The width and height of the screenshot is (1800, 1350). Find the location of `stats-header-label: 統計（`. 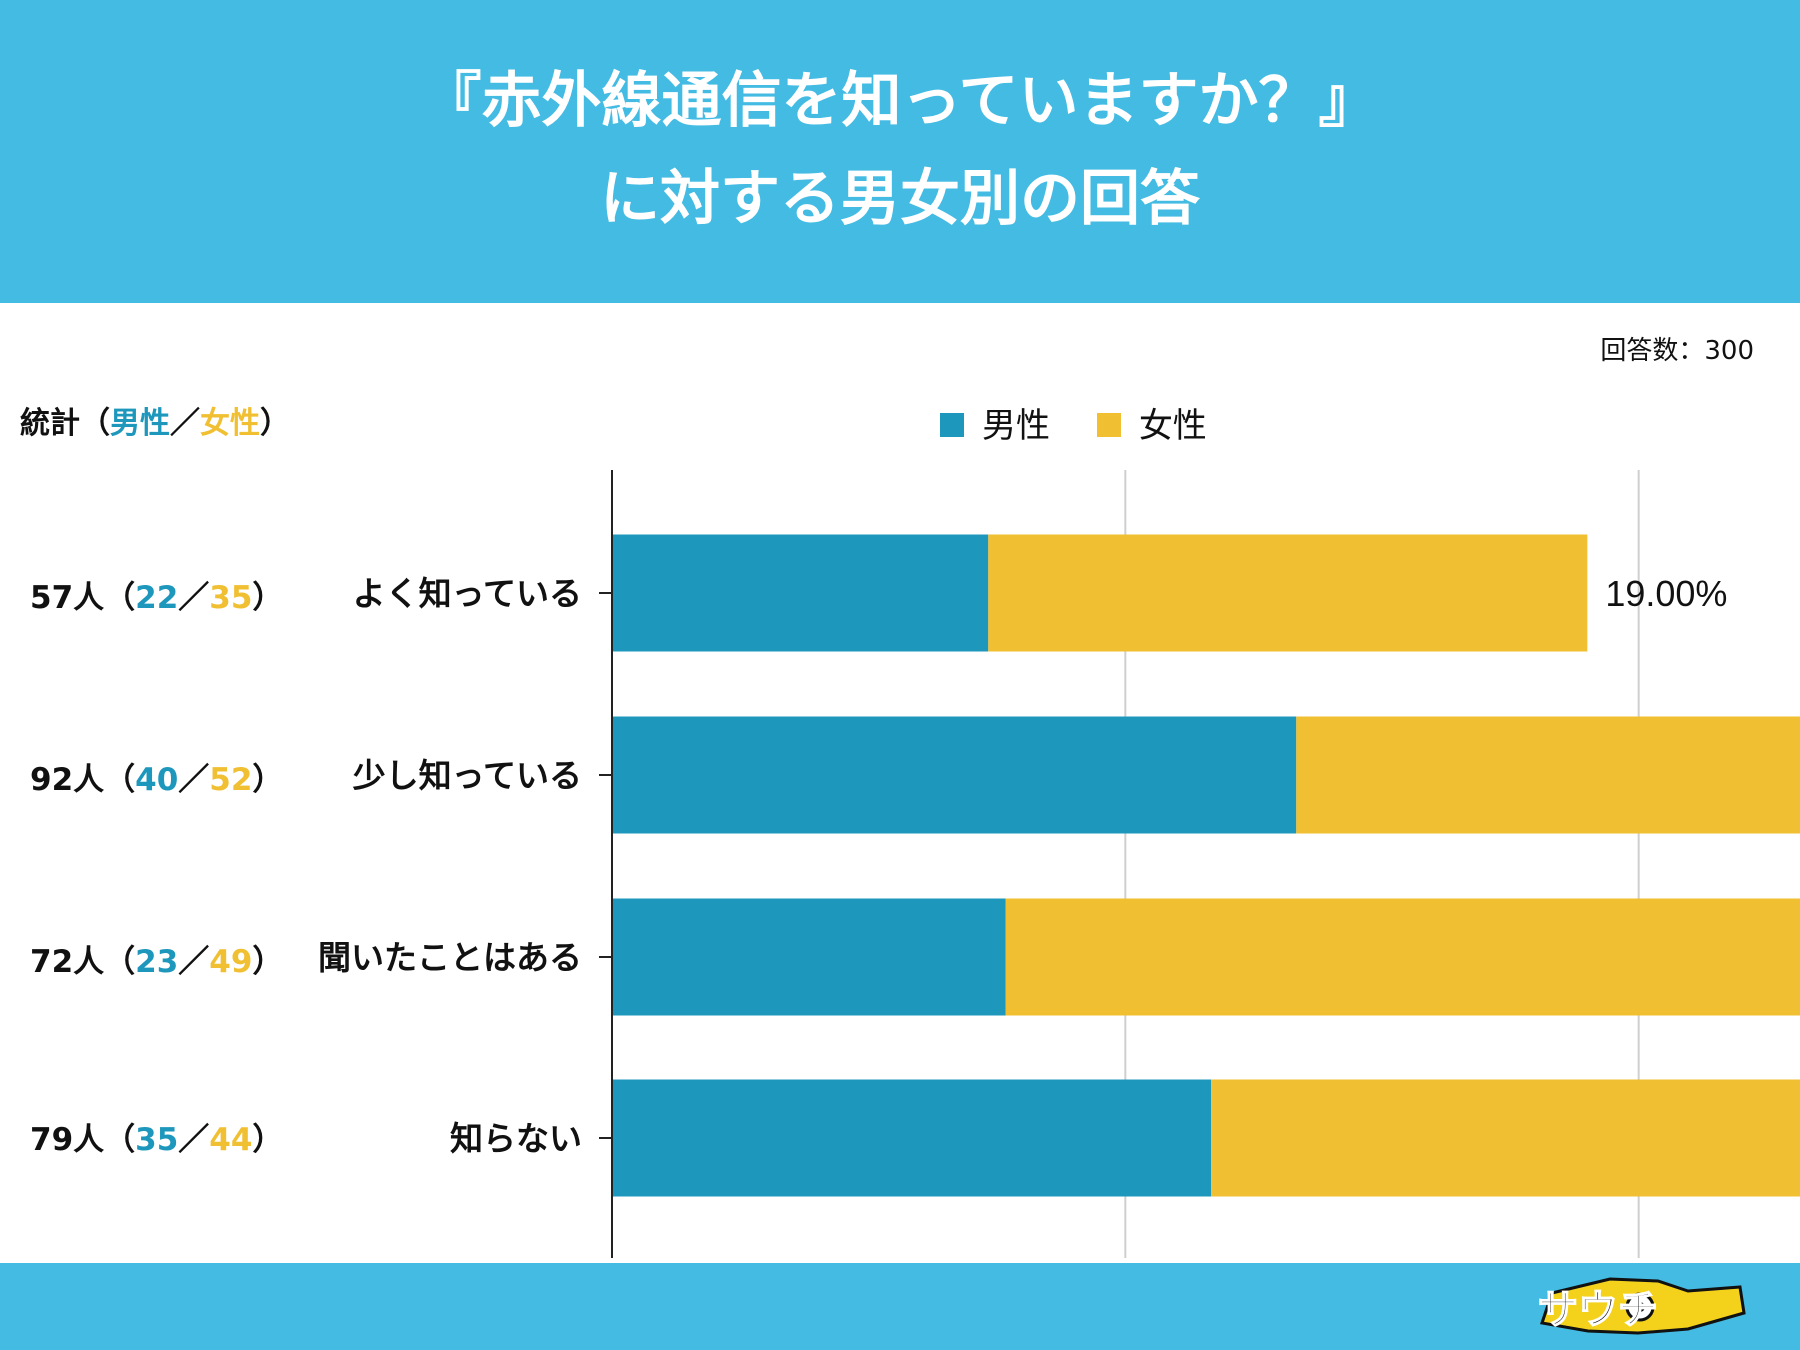

stats-header-label: 統計（ is located at coordinates (65, 423).